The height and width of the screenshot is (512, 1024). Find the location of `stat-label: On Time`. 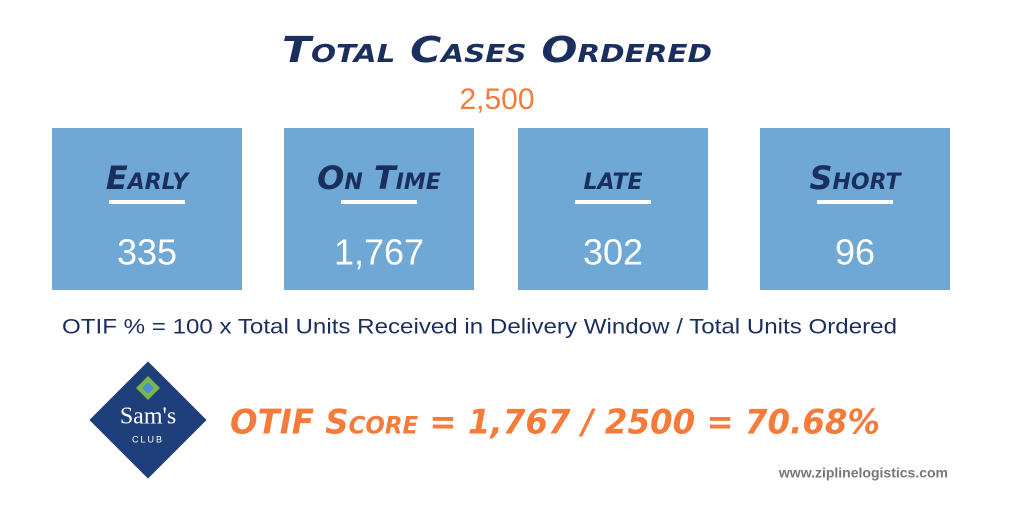

stat-label: On Time is located at coordinates (379, 178).